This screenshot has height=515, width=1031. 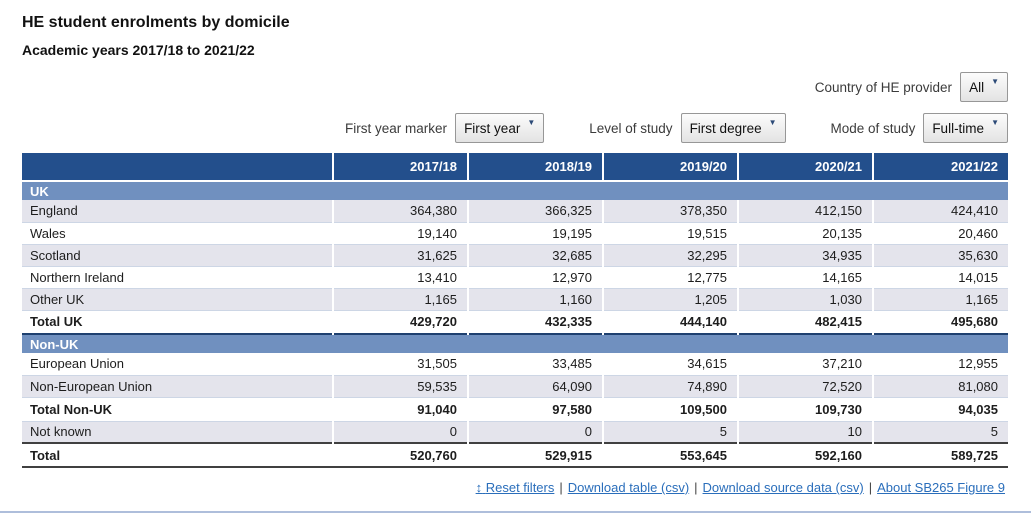 I want to click on first-year-dropdown: First year ▼, so click(x=500, y=128).